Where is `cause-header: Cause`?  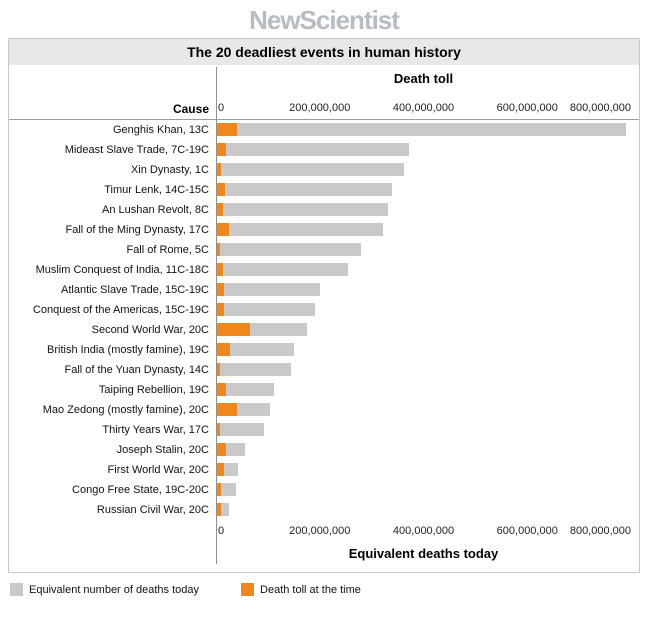 cause-header: Cause is located at coordinates (190, 109).